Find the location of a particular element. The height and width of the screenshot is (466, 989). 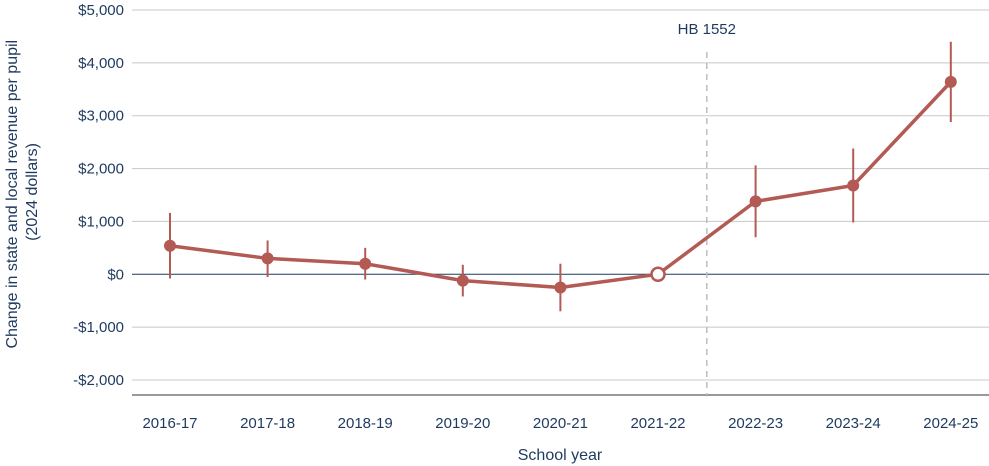

y-tick-label: $1,000 is located at coordinates (101, 221).